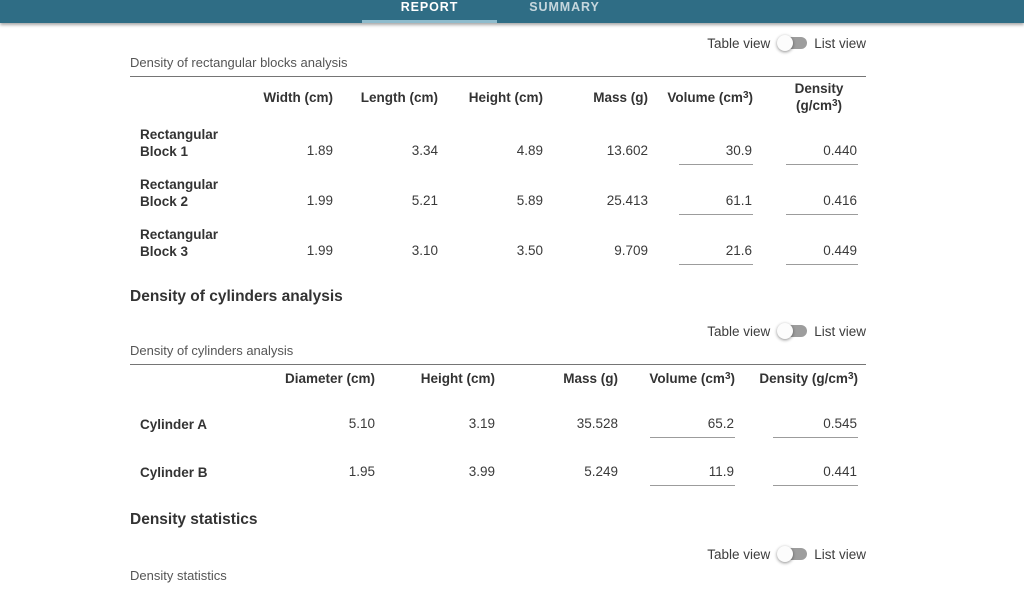 The image size is (1024, 593). I want to click on tab-summary: SUMMARY, so click(564, 11).